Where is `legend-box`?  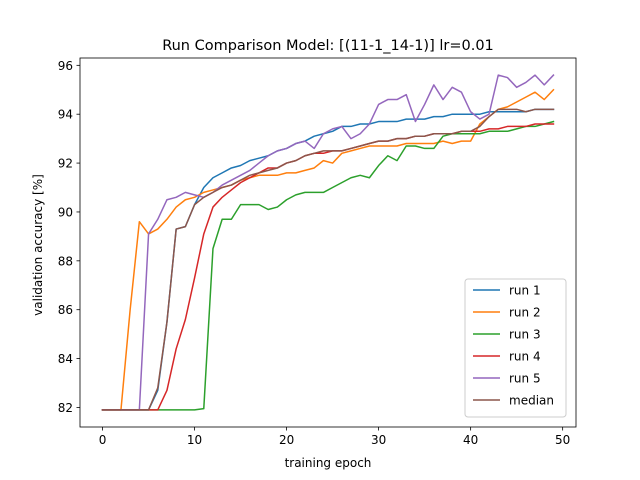 legend-box is located at coordinates (515, 348).